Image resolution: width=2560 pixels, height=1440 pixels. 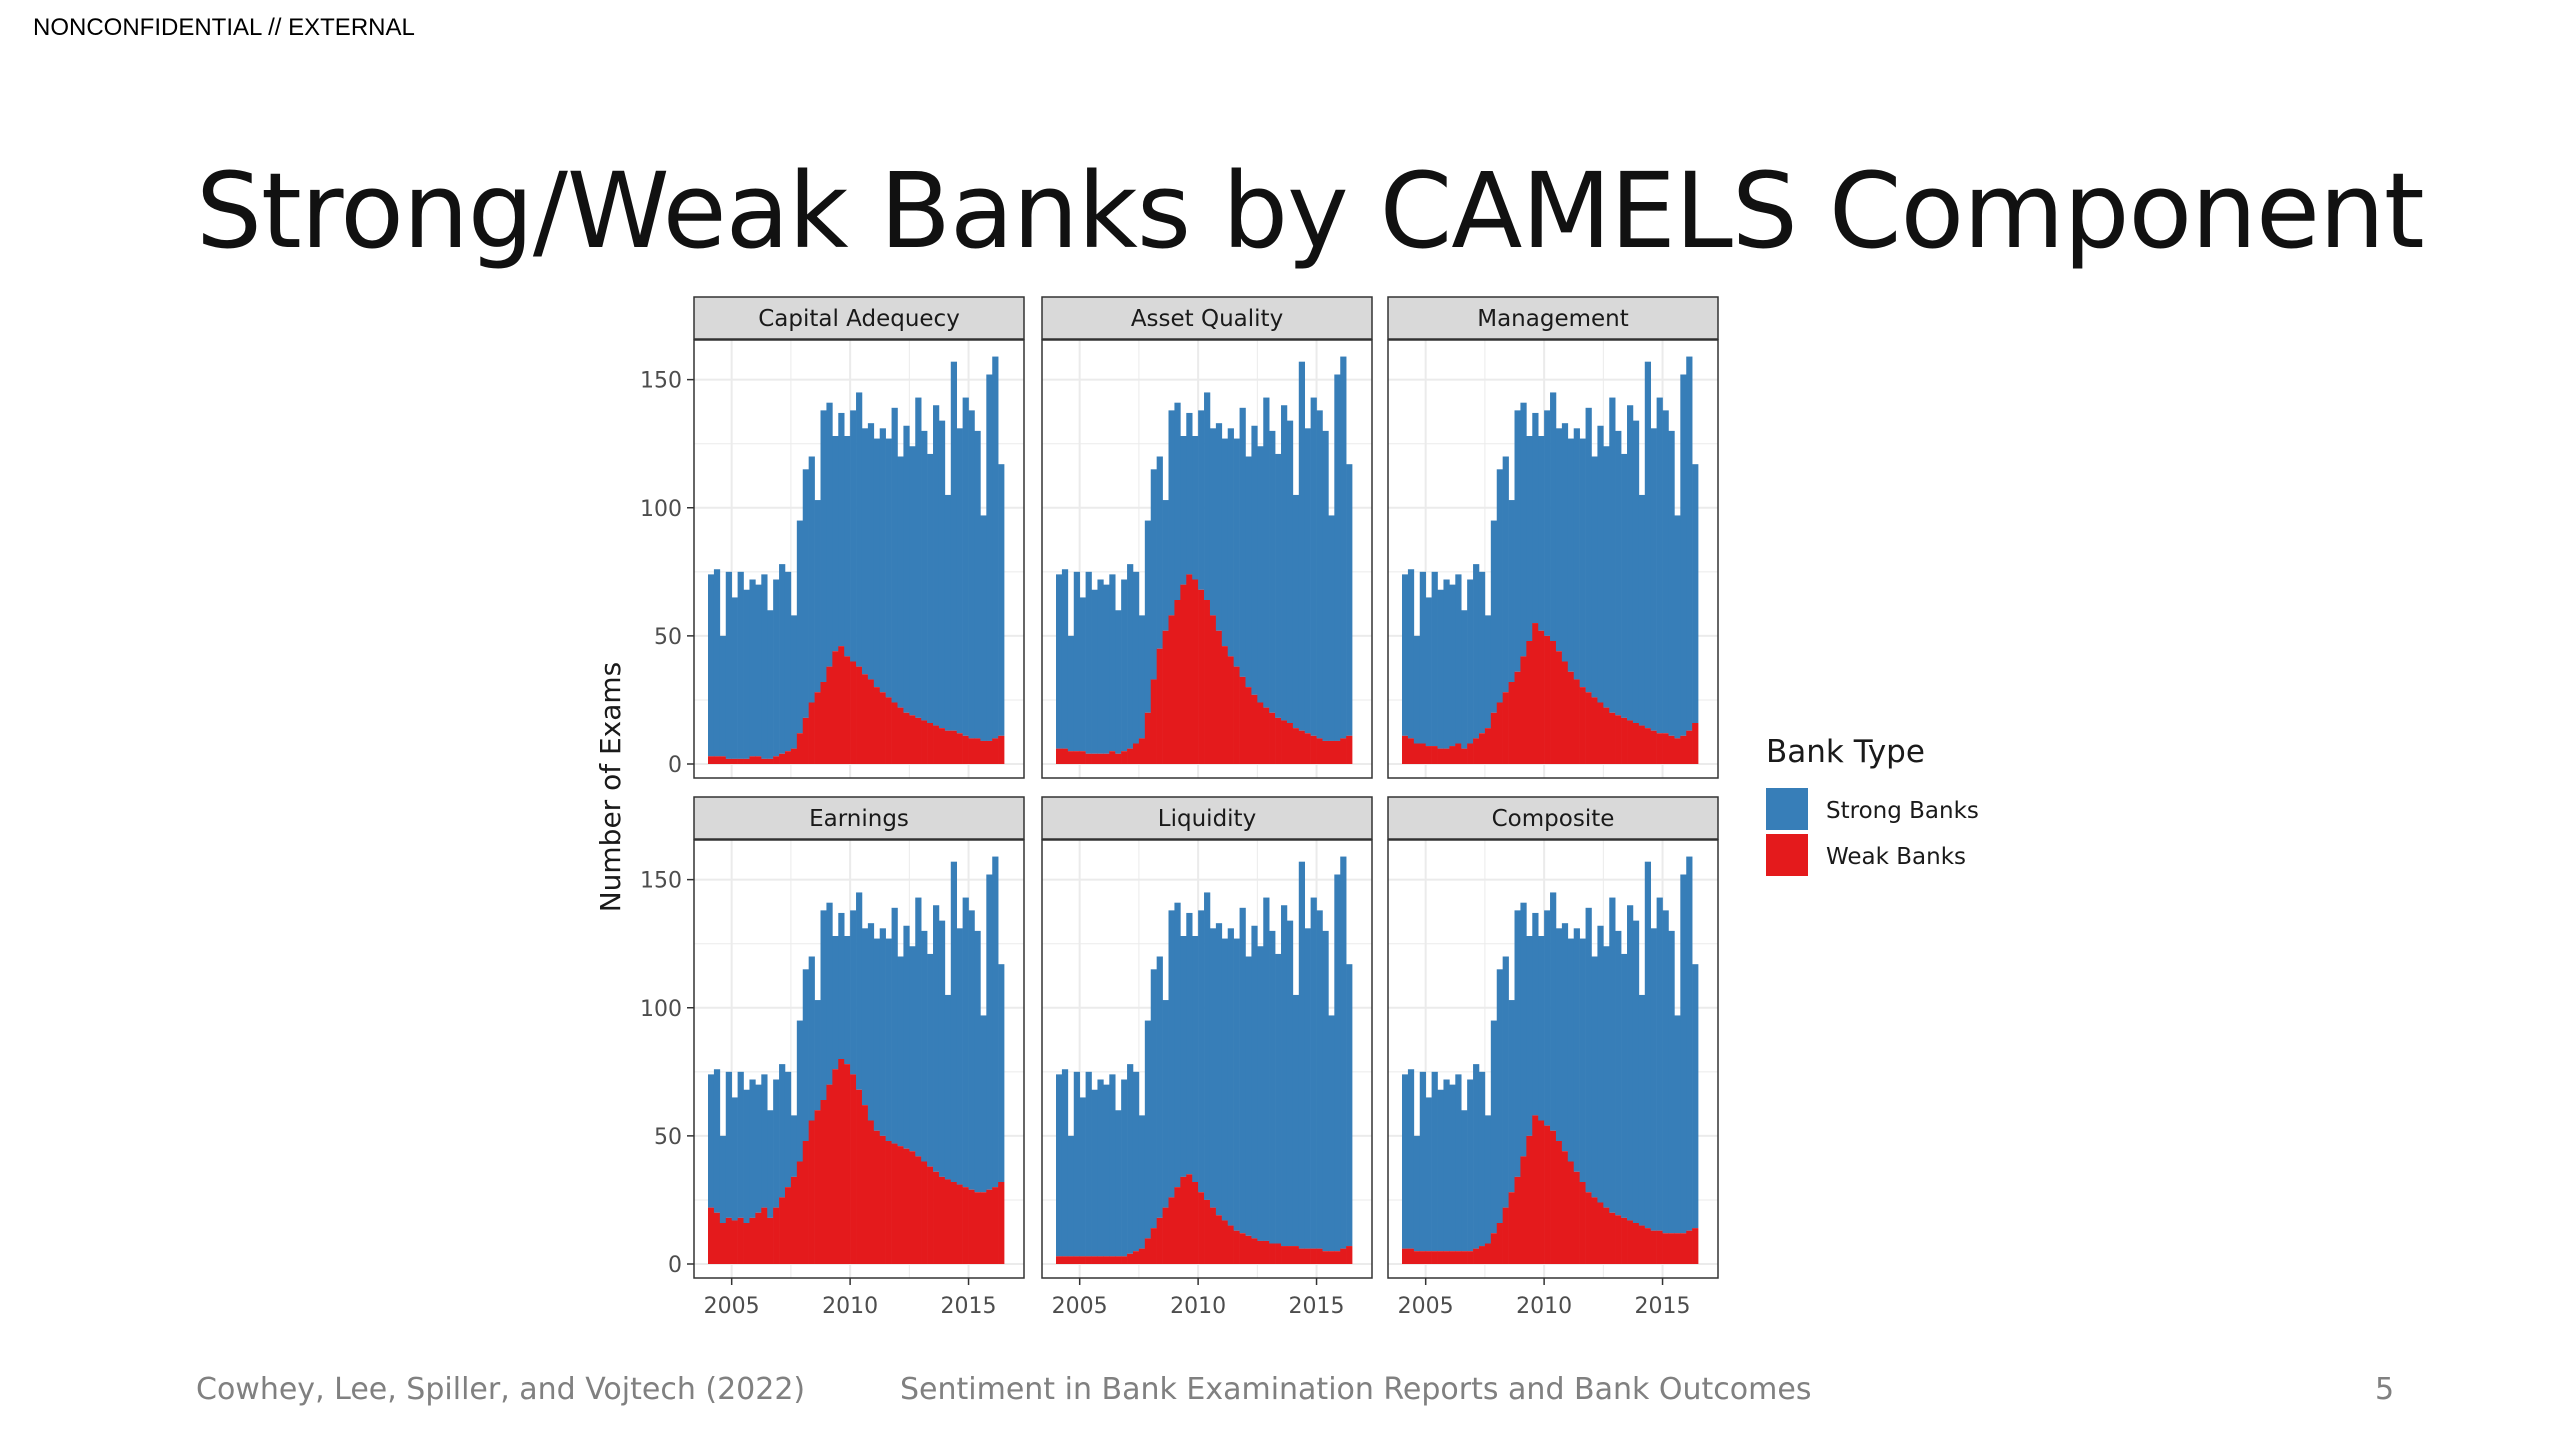 I want to click on legend-title: Bank Type, so click(x=1845, y=752).